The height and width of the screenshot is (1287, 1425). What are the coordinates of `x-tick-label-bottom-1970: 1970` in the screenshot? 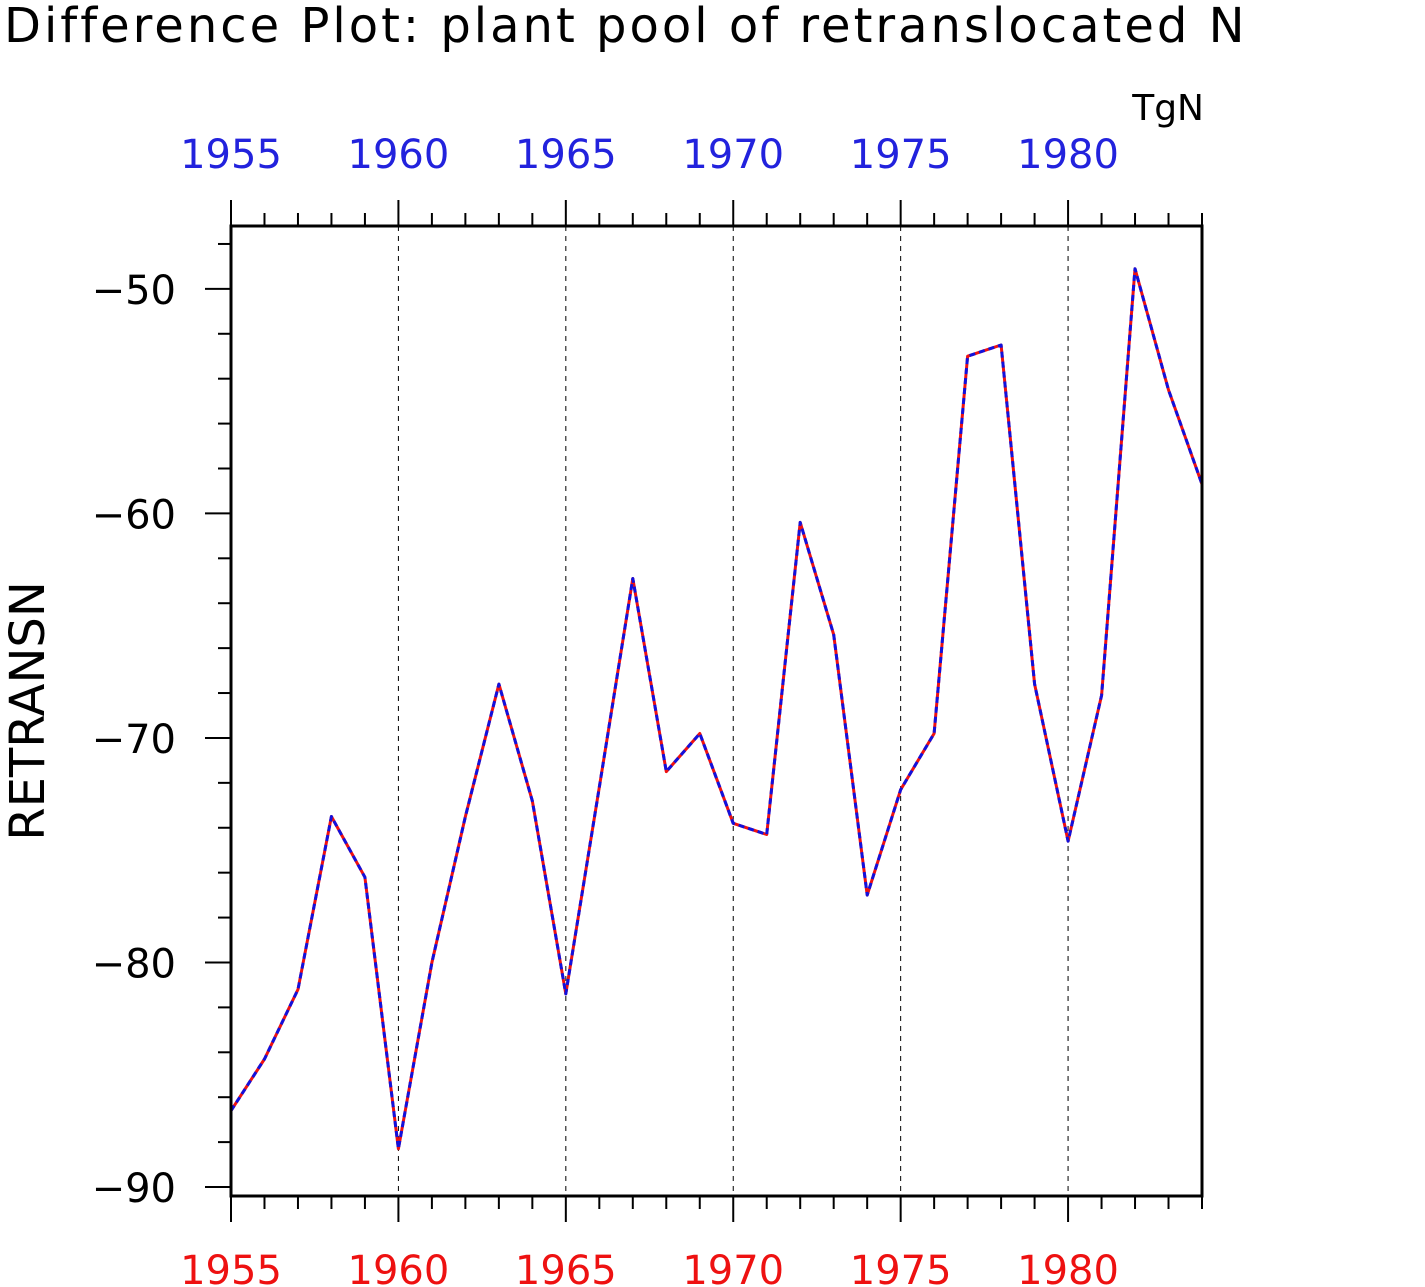 It's located at (733, 1267).